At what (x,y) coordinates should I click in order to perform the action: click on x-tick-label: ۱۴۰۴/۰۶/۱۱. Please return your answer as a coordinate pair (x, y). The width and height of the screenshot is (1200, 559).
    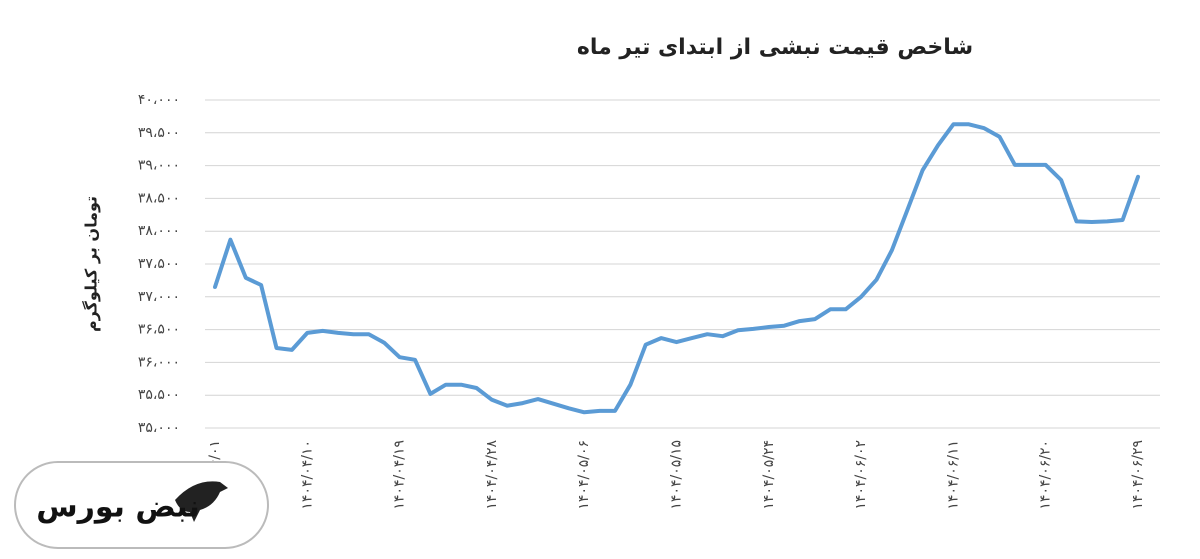
    Looking at the image, I should click on (953, 475).